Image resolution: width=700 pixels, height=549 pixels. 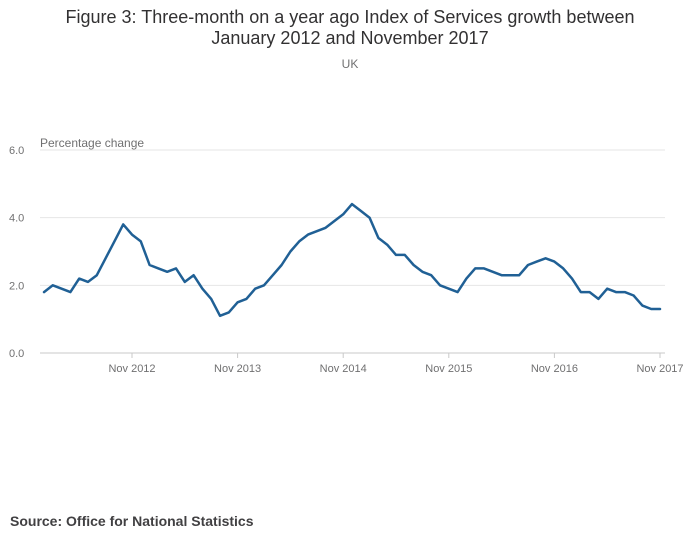 I want to click on y-axis-label: Percentage change, so click(x=92, y=143).